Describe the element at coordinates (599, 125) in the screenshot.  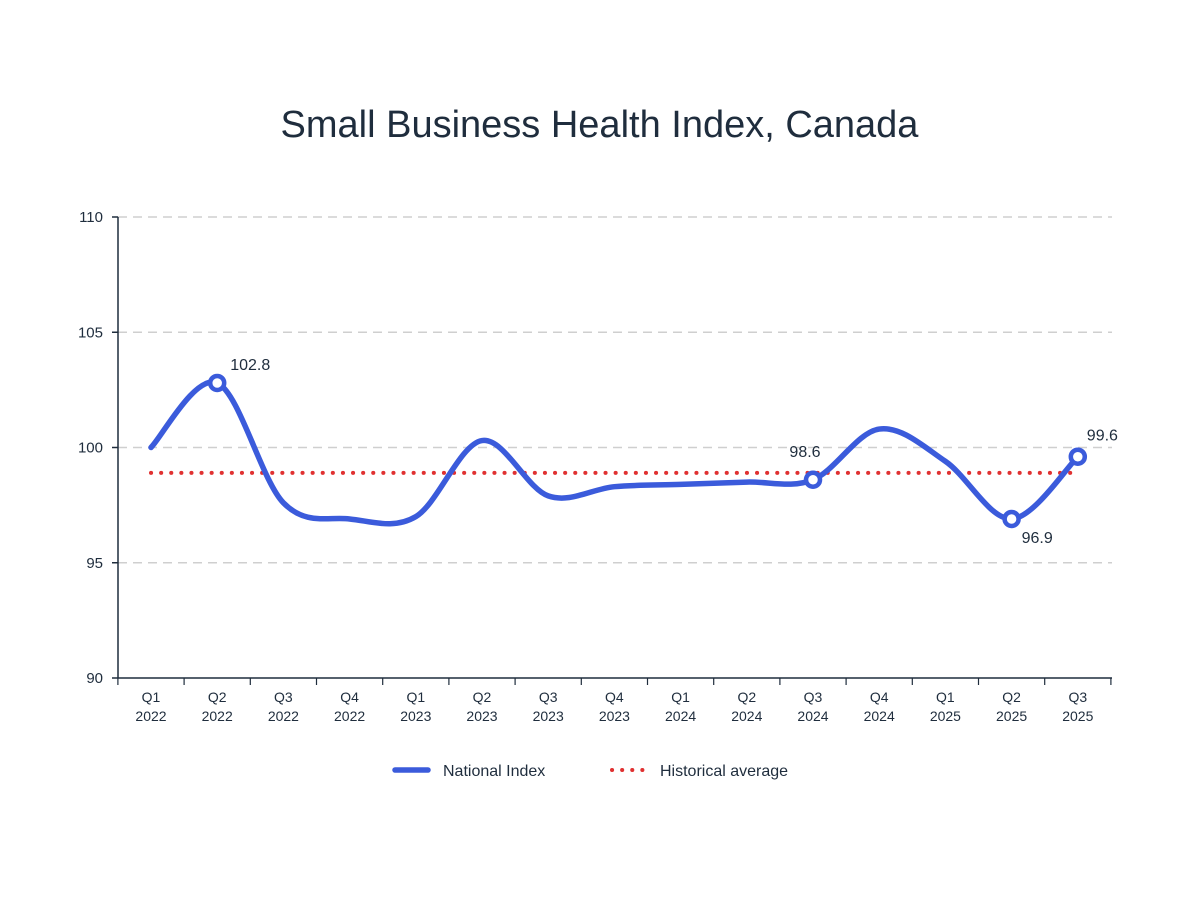
I see `chart-title: Small Business Health Index, Canada` at that location.